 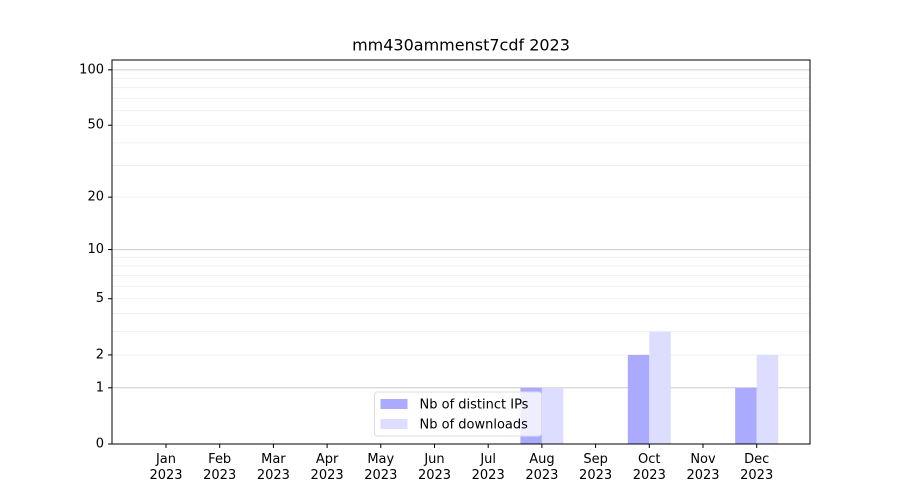 What do you see at coordinates (95, 249) in the screenshot?
I see `y-tick-label: 10` at bounding box center [95, 249].